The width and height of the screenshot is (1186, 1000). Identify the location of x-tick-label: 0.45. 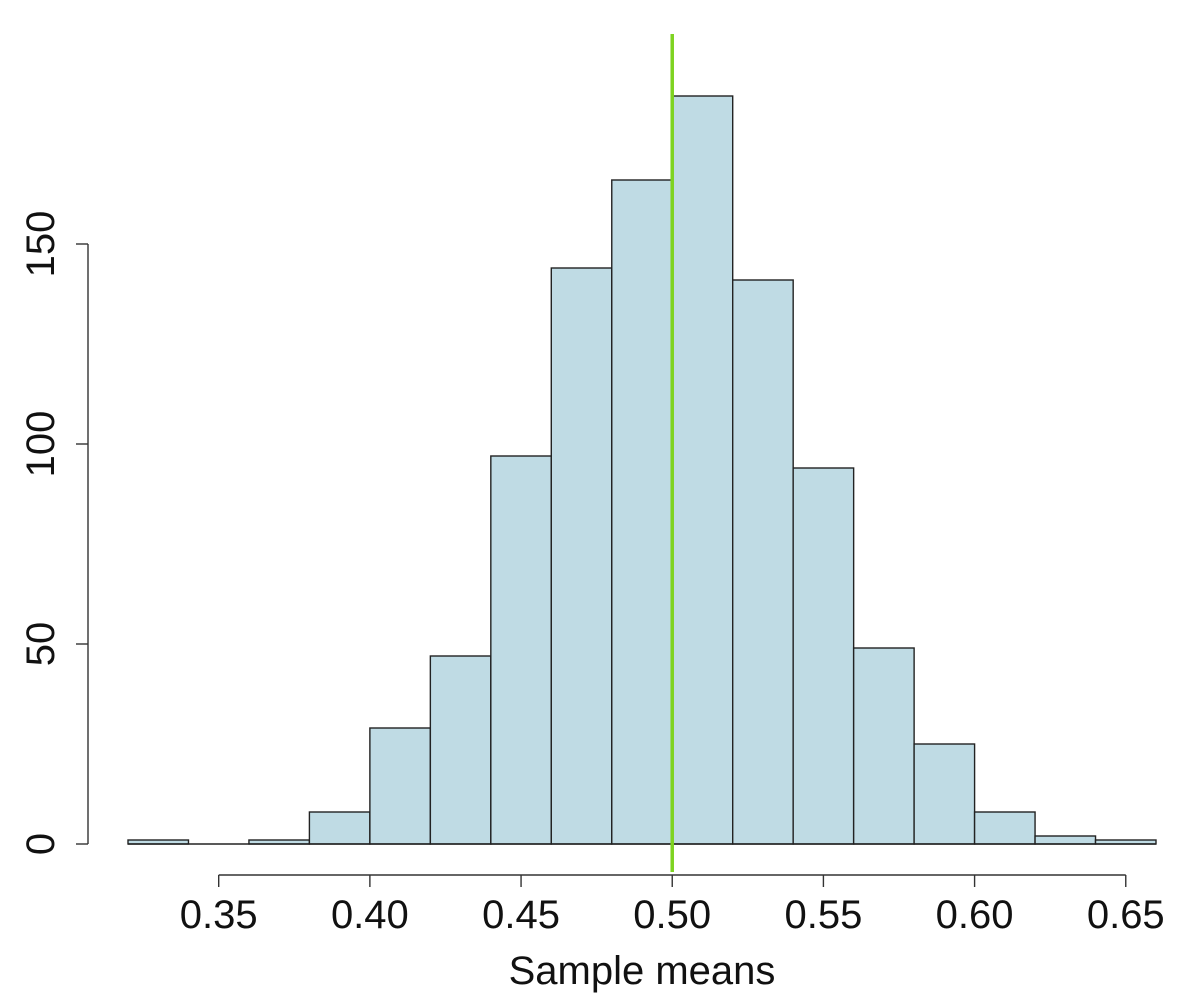
(521, 915).